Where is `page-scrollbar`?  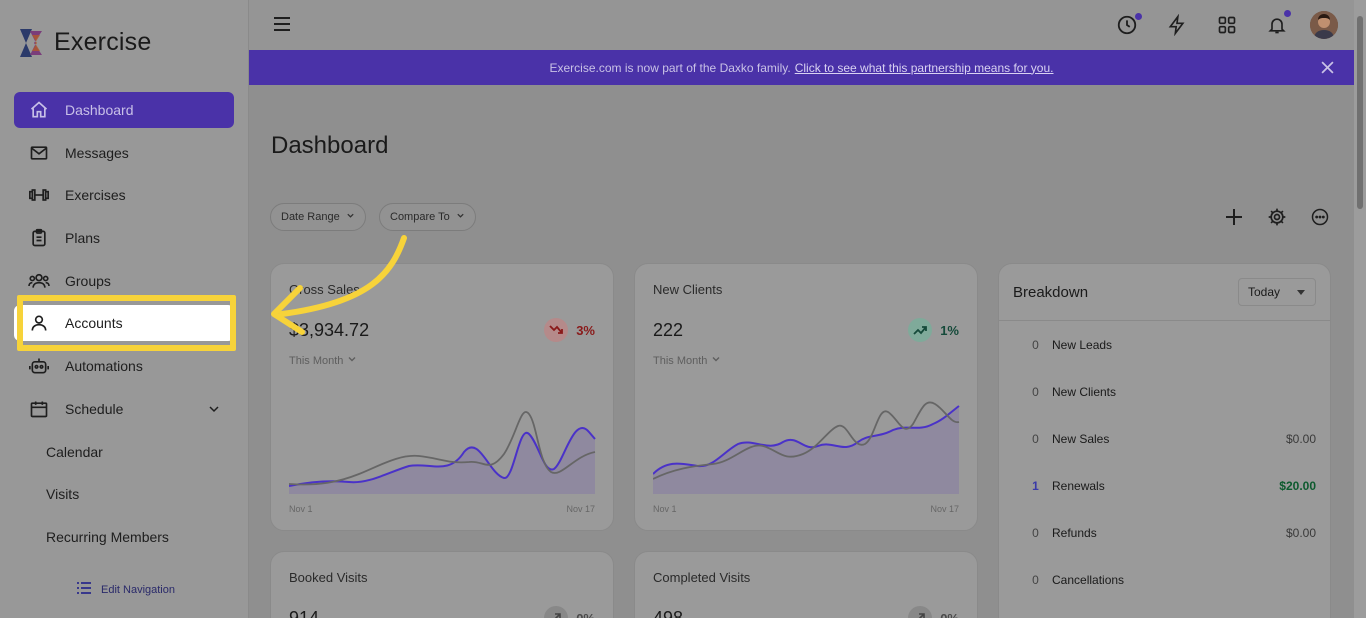 page-scrollbar is located at coordinates (1360, 309).